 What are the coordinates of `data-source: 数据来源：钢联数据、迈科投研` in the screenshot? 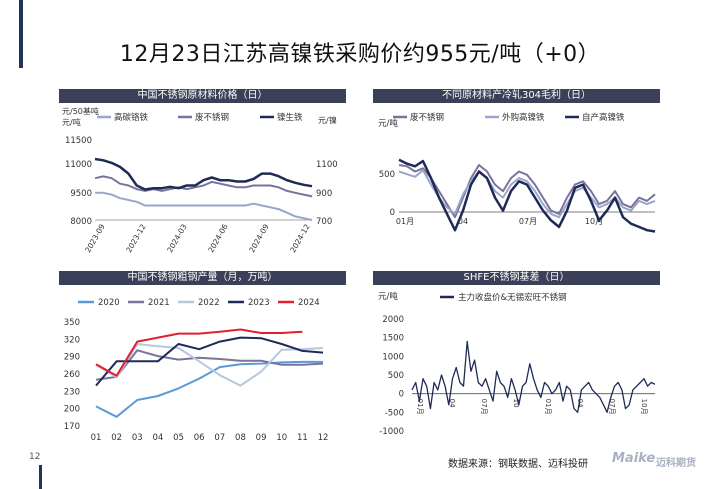 It's located at (518, 464).